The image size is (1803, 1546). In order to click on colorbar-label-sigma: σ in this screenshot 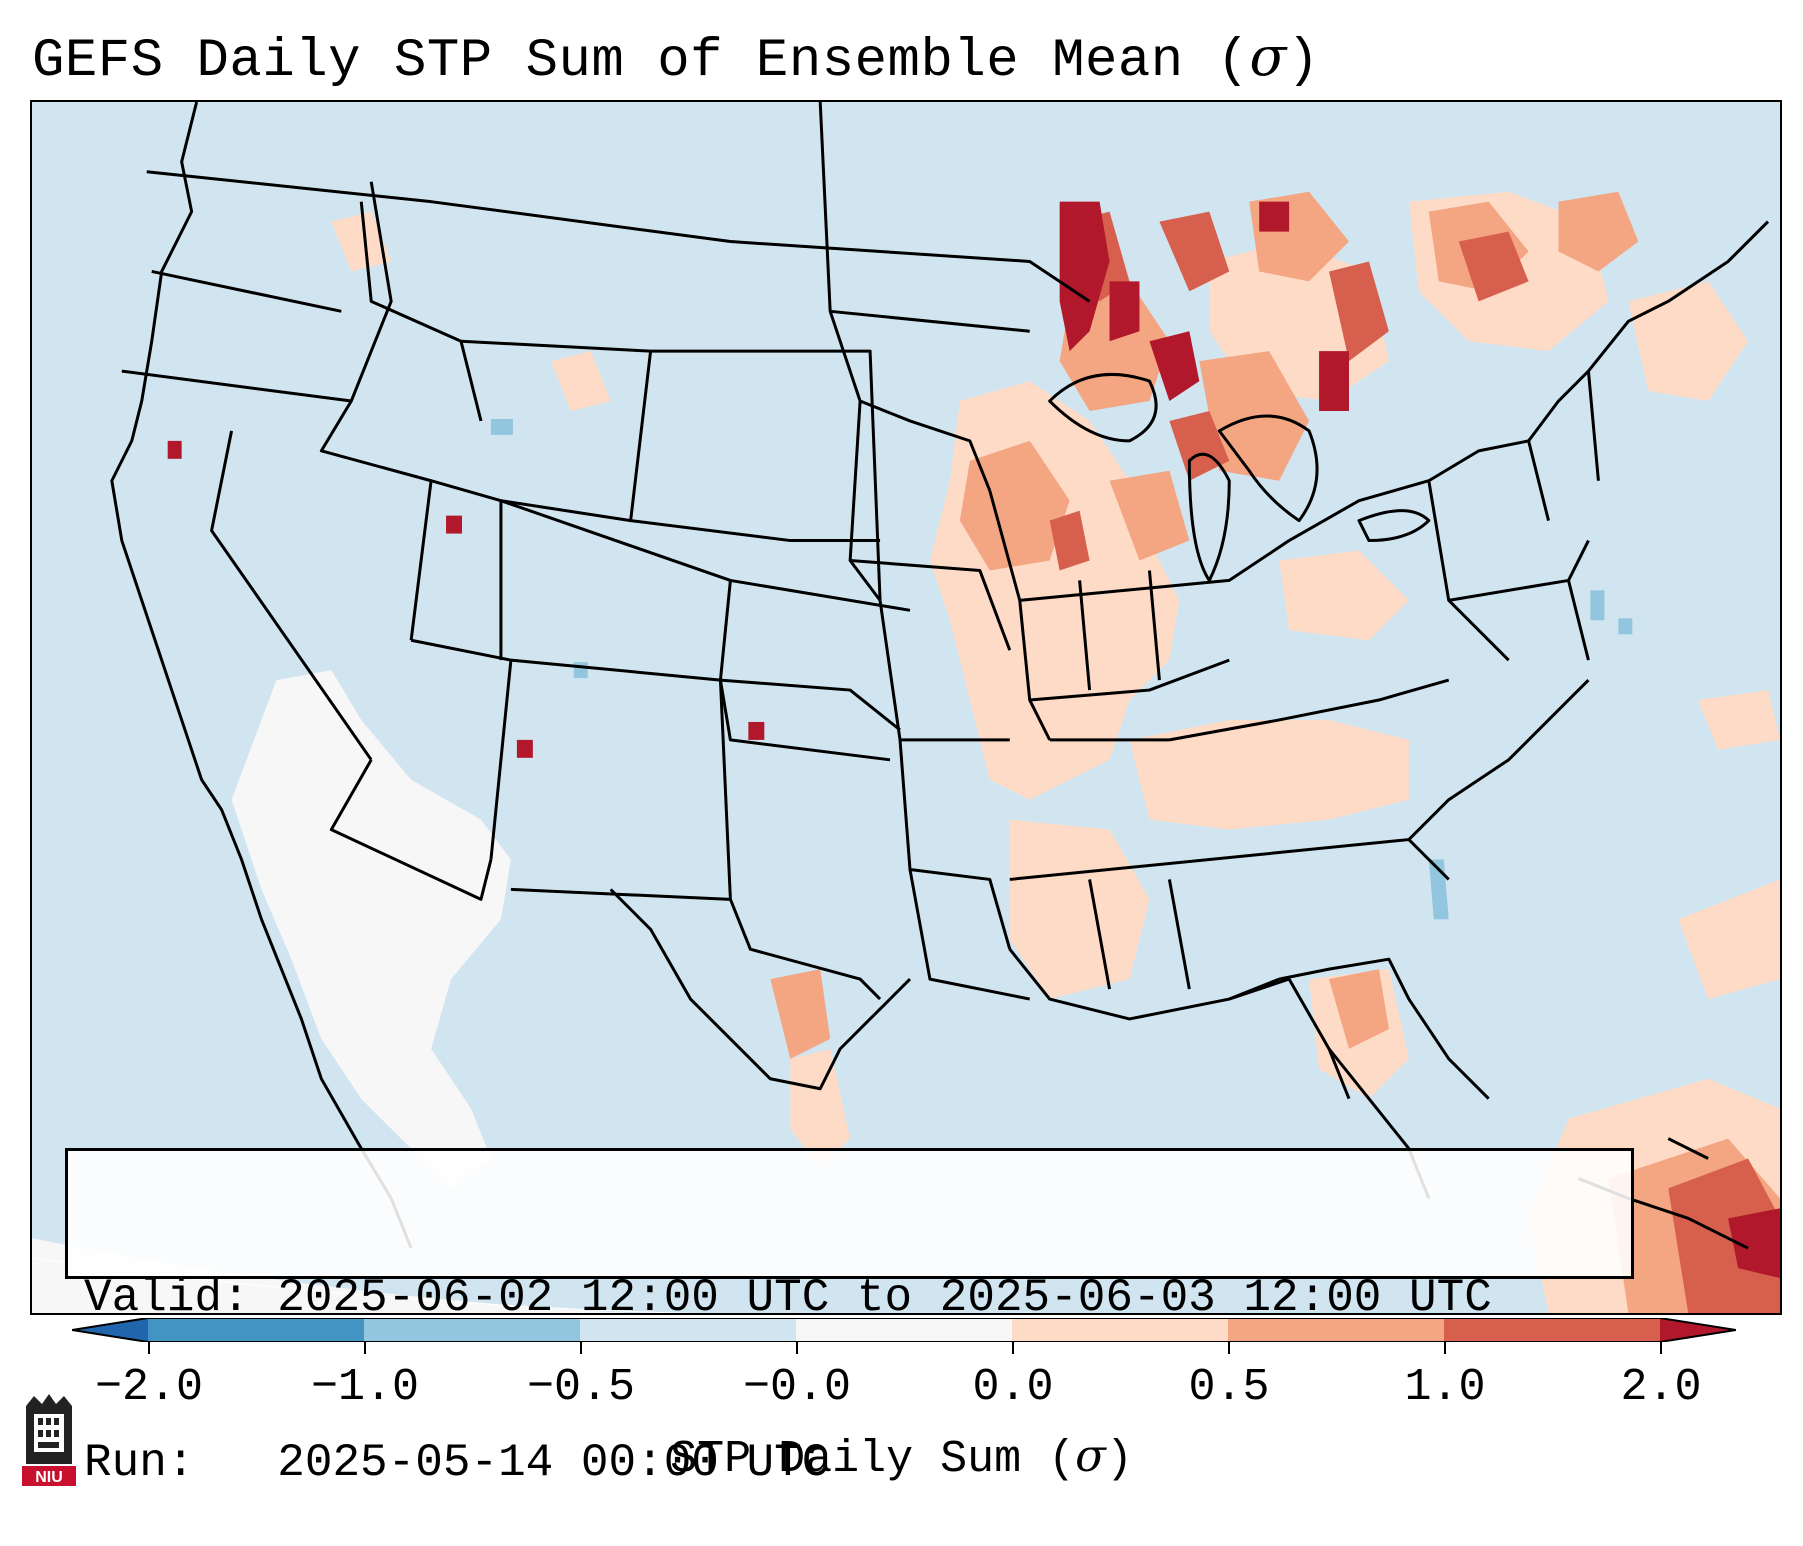, I will do `click(1090, 1455)`.